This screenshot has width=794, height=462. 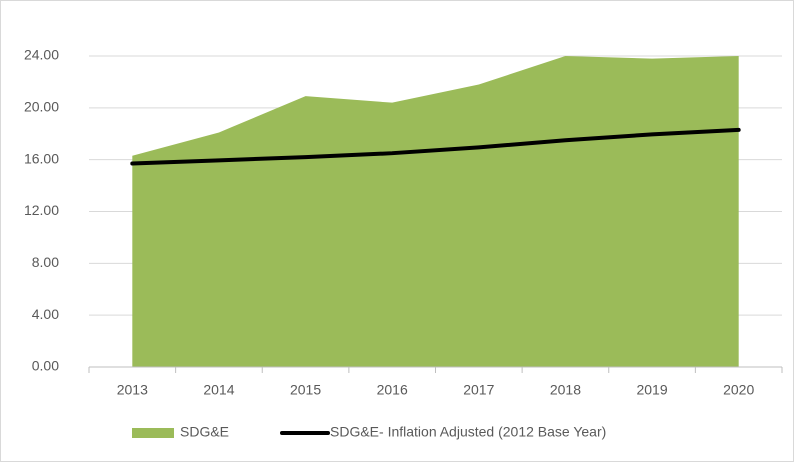 What do you see at coordinates (45, 366) in the screenshot?
I see `y-tick-label: 0.00` at bounding box center [45, 366].